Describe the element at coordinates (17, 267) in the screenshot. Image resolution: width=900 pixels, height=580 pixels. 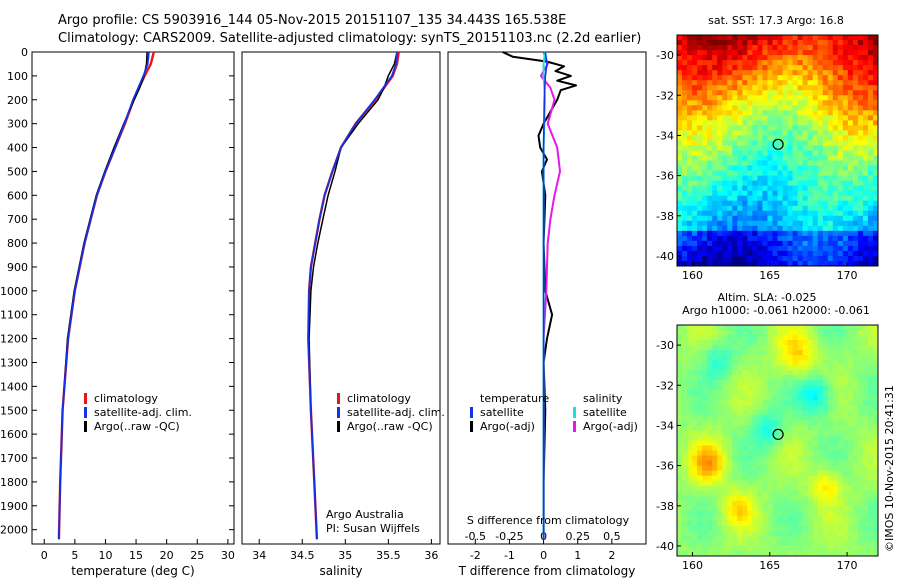
I see `ytick-label: 900` at that location.